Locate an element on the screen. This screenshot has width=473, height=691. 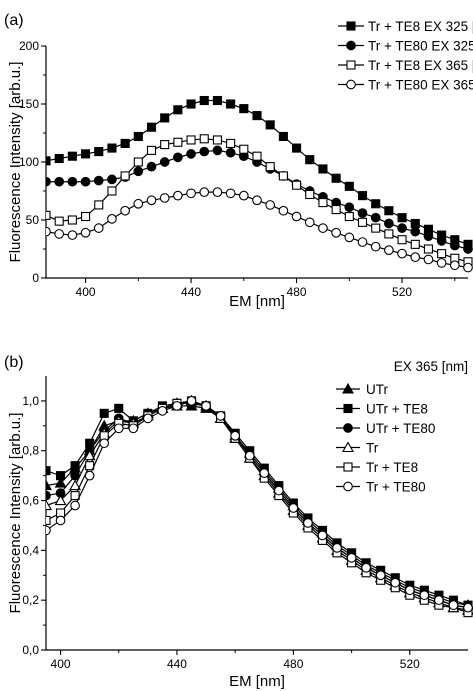
legend-entry: Tr + TE8 EX 325 [nm] is located at coordinates (405, 26).